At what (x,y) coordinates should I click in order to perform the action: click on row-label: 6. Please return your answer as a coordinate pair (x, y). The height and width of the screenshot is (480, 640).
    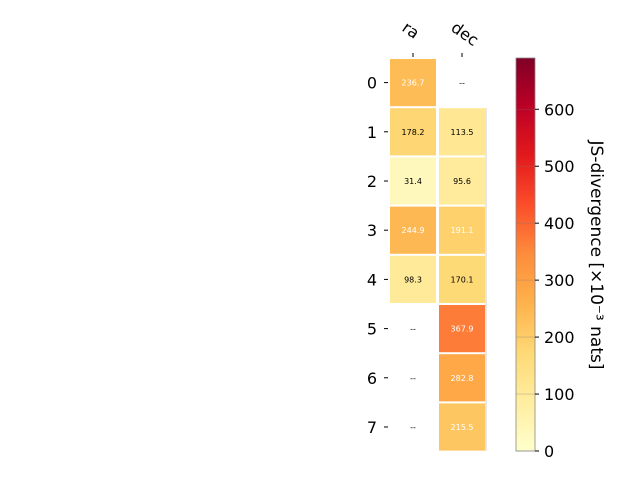
    Looking at the image, I should click on (372, 378).